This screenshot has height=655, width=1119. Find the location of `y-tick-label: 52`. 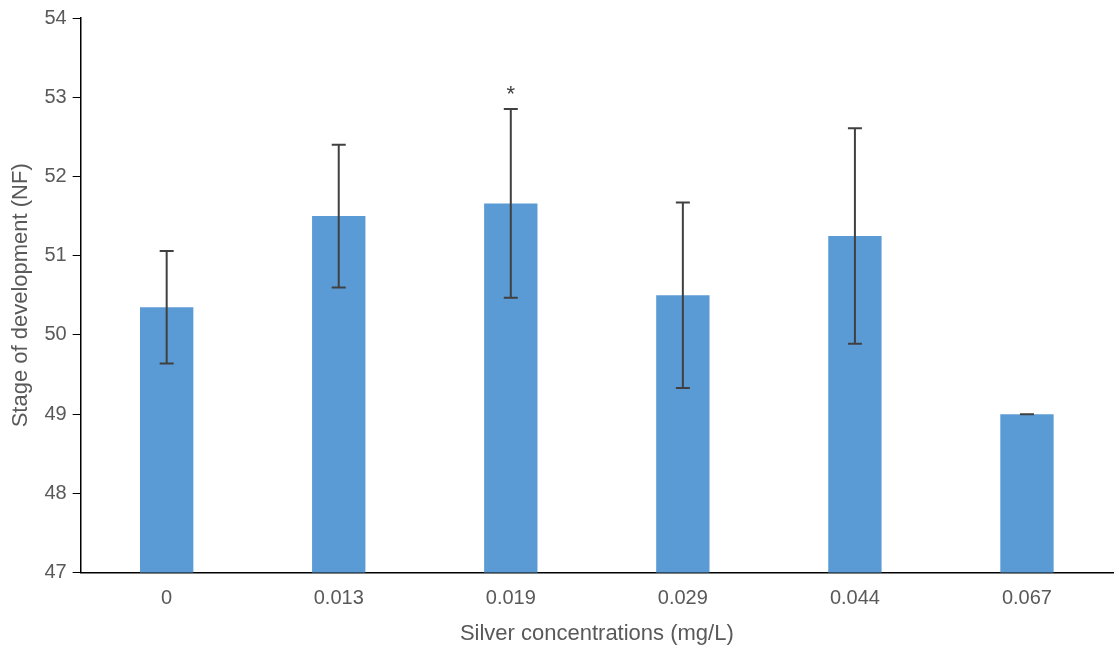

y-tick-label: 52 is located at coordinates (55, 174).